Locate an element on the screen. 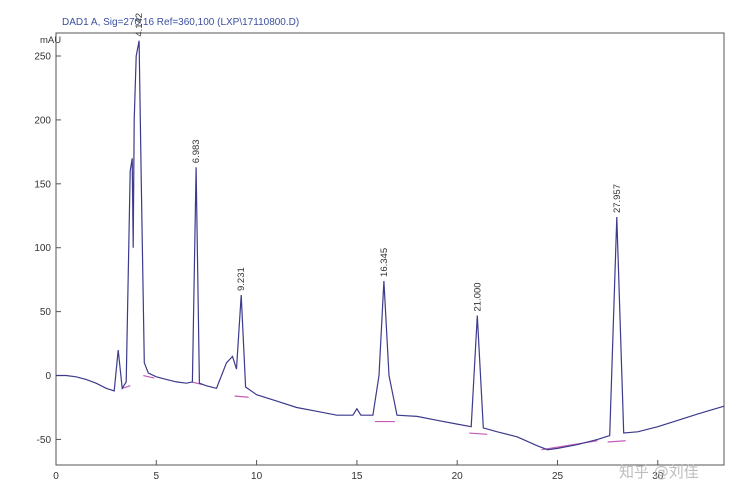 This screenshot has height=500, width=750. x-tick-label: 15 is located at coordinates (357, 476).